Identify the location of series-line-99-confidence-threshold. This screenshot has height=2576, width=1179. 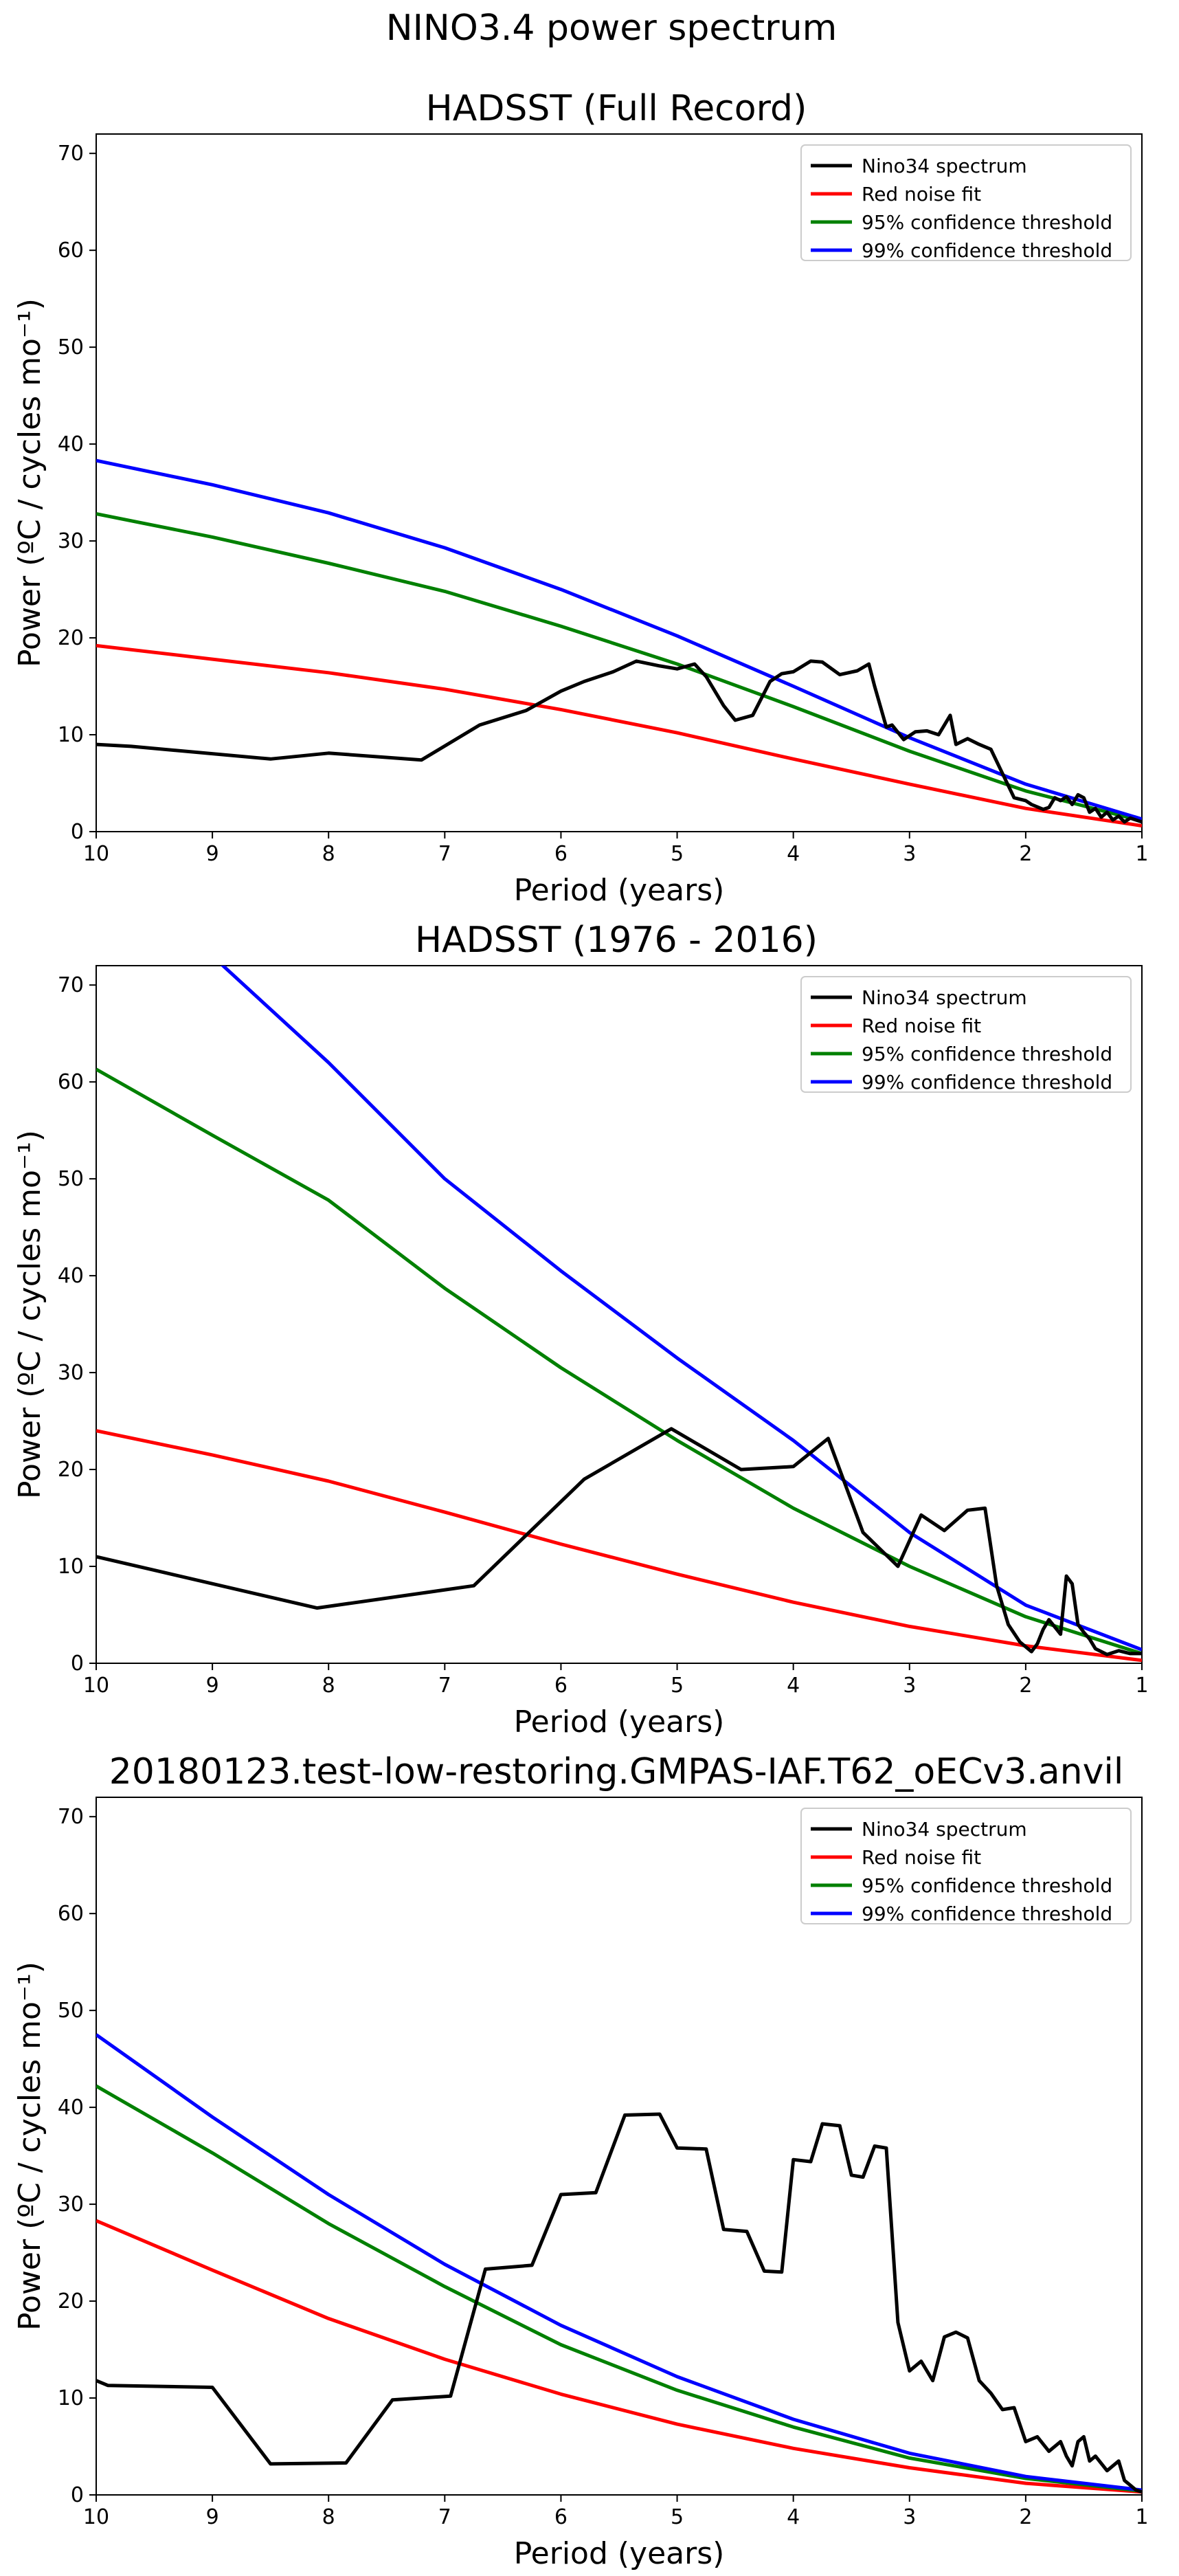
(619, 639).